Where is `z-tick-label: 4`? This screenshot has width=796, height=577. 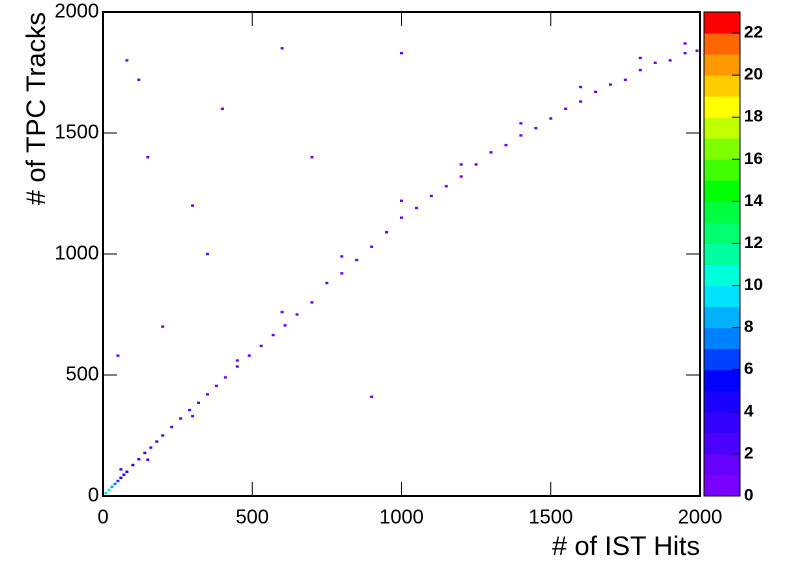 z-tick-label: 4 is located at coordinates (749, 410).